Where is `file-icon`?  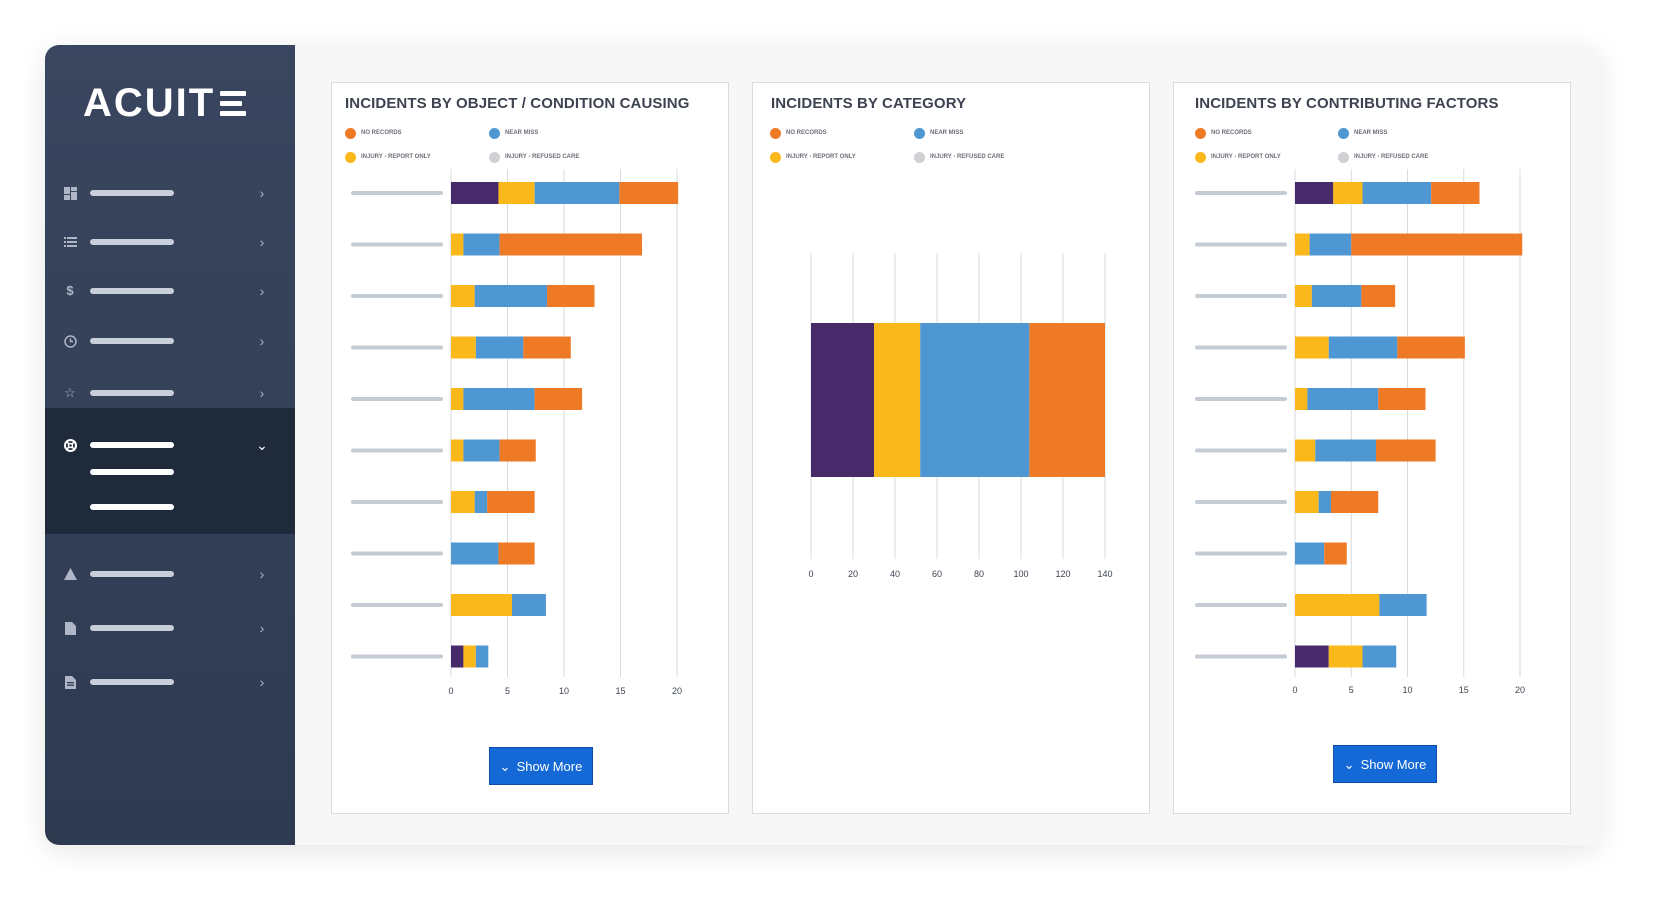
file-icon is located at coordinates (70, 628).